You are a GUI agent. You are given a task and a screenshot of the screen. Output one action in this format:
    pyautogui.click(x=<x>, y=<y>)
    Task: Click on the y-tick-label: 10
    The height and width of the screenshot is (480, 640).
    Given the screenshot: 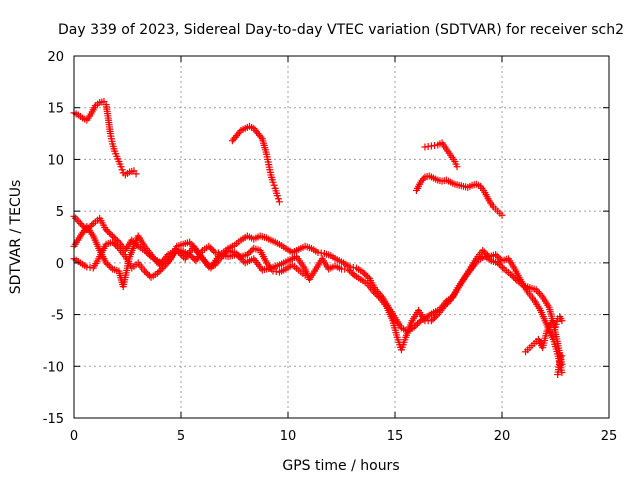 What is the action you would take?
    pyautogui.click(x=55, y=160)
    